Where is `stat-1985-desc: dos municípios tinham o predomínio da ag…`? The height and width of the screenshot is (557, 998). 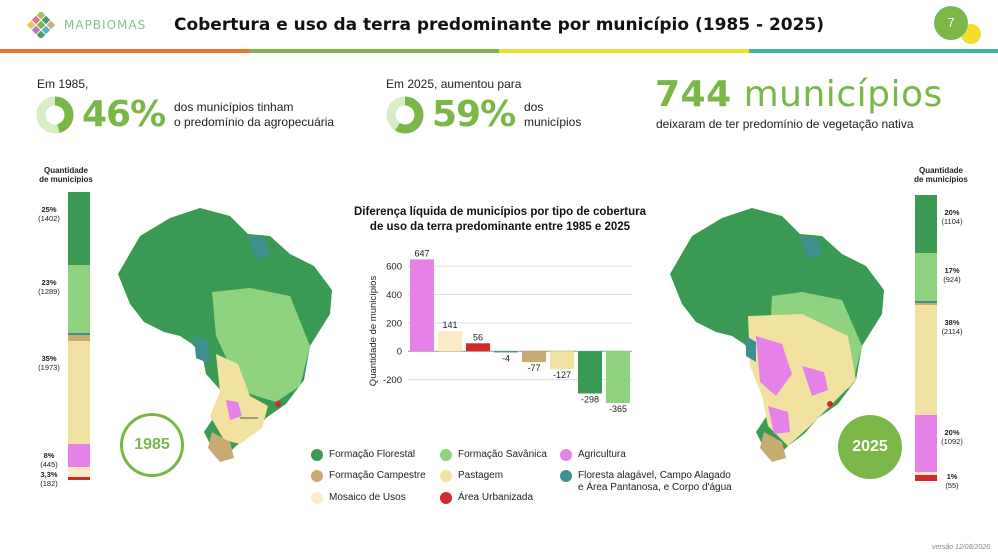 stat-1985-desc: dos municípios tinham o predomínio da ag… is located at coordinates (254, 115).